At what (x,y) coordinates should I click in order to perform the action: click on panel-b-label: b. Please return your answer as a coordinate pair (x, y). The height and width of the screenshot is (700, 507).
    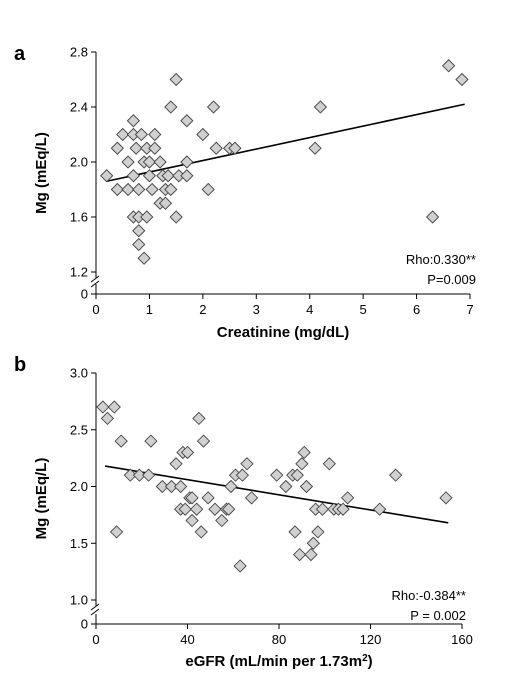
    Looking at the image, I should click on (20, 365).